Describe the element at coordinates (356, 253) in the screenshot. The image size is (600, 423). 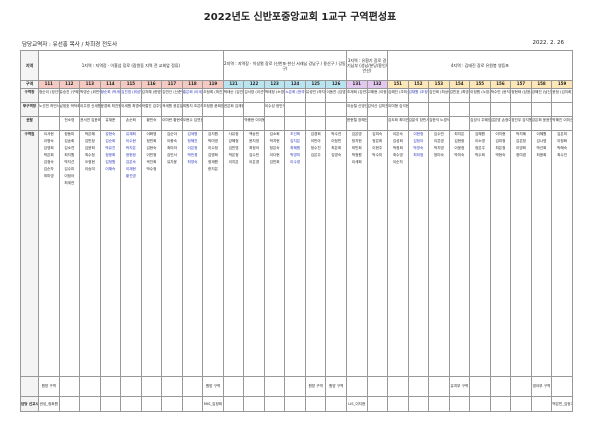
I see `member-cell: 김은영 정지현 최민희 박정원 이세희` at that location.